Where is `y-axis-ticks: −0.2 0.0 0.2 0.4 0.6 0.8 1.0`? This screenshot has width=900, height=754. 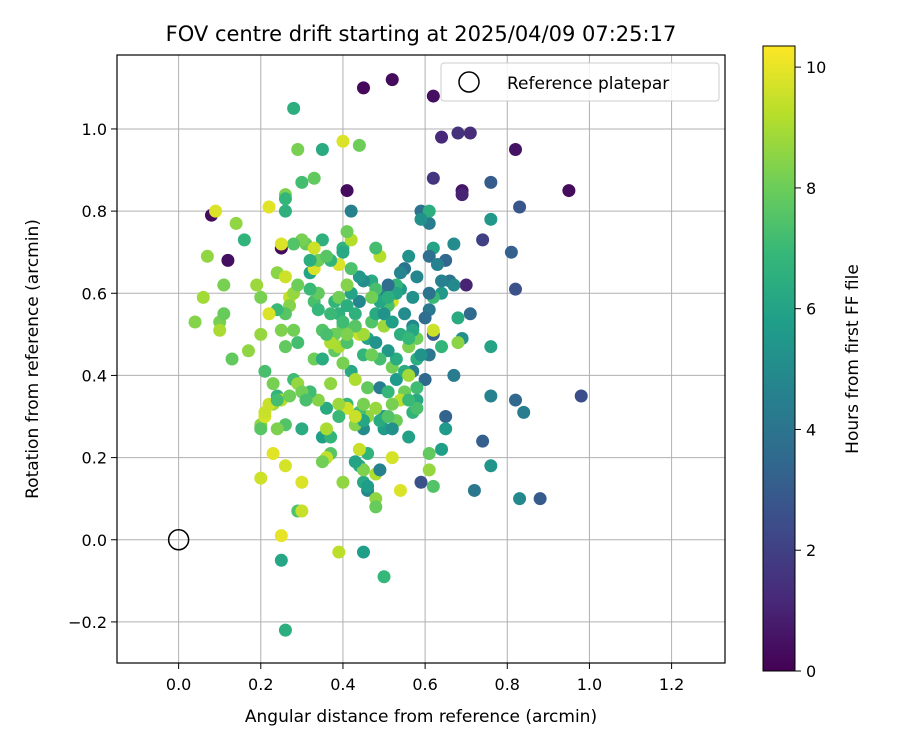
y-axis-ticks: −0.2 0.0 0.2 0.4 0.6 0.8 1.0 is located at coordinates (92, 376).